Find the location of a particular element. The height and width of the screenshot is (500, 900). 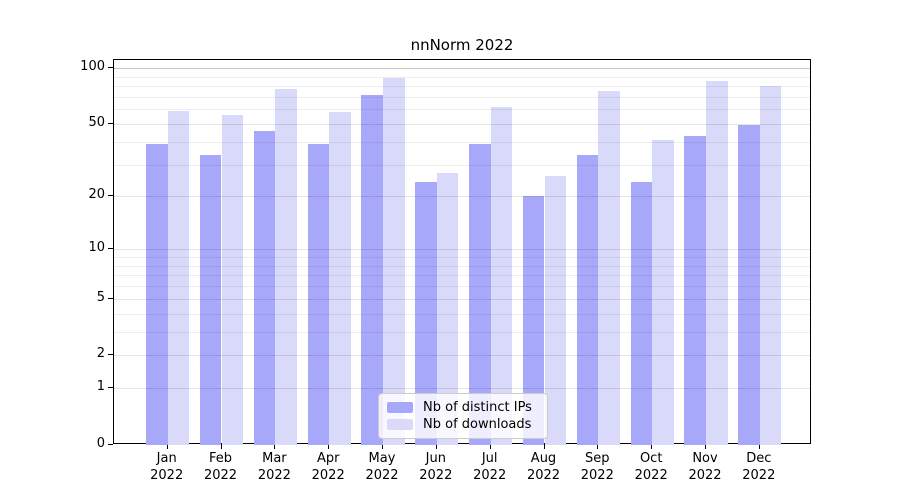

bar-distinct-ips-oct is located at coordinates (641, 313).